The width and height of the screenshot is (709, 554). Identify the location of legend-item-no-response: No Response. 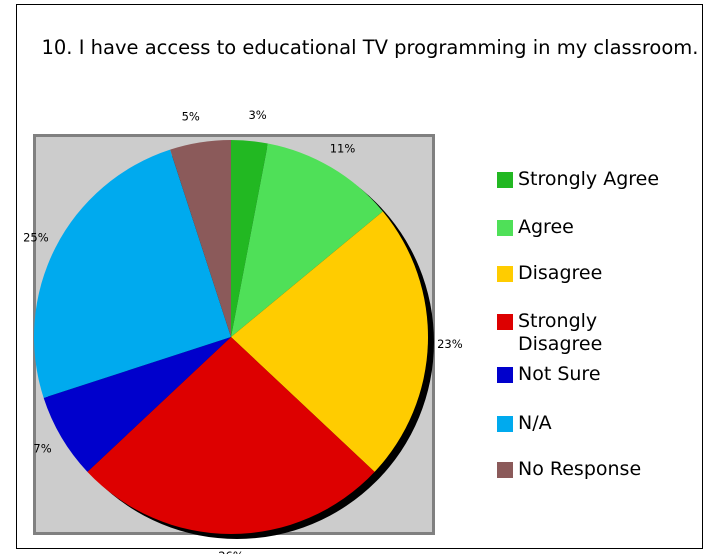
(582, 469).